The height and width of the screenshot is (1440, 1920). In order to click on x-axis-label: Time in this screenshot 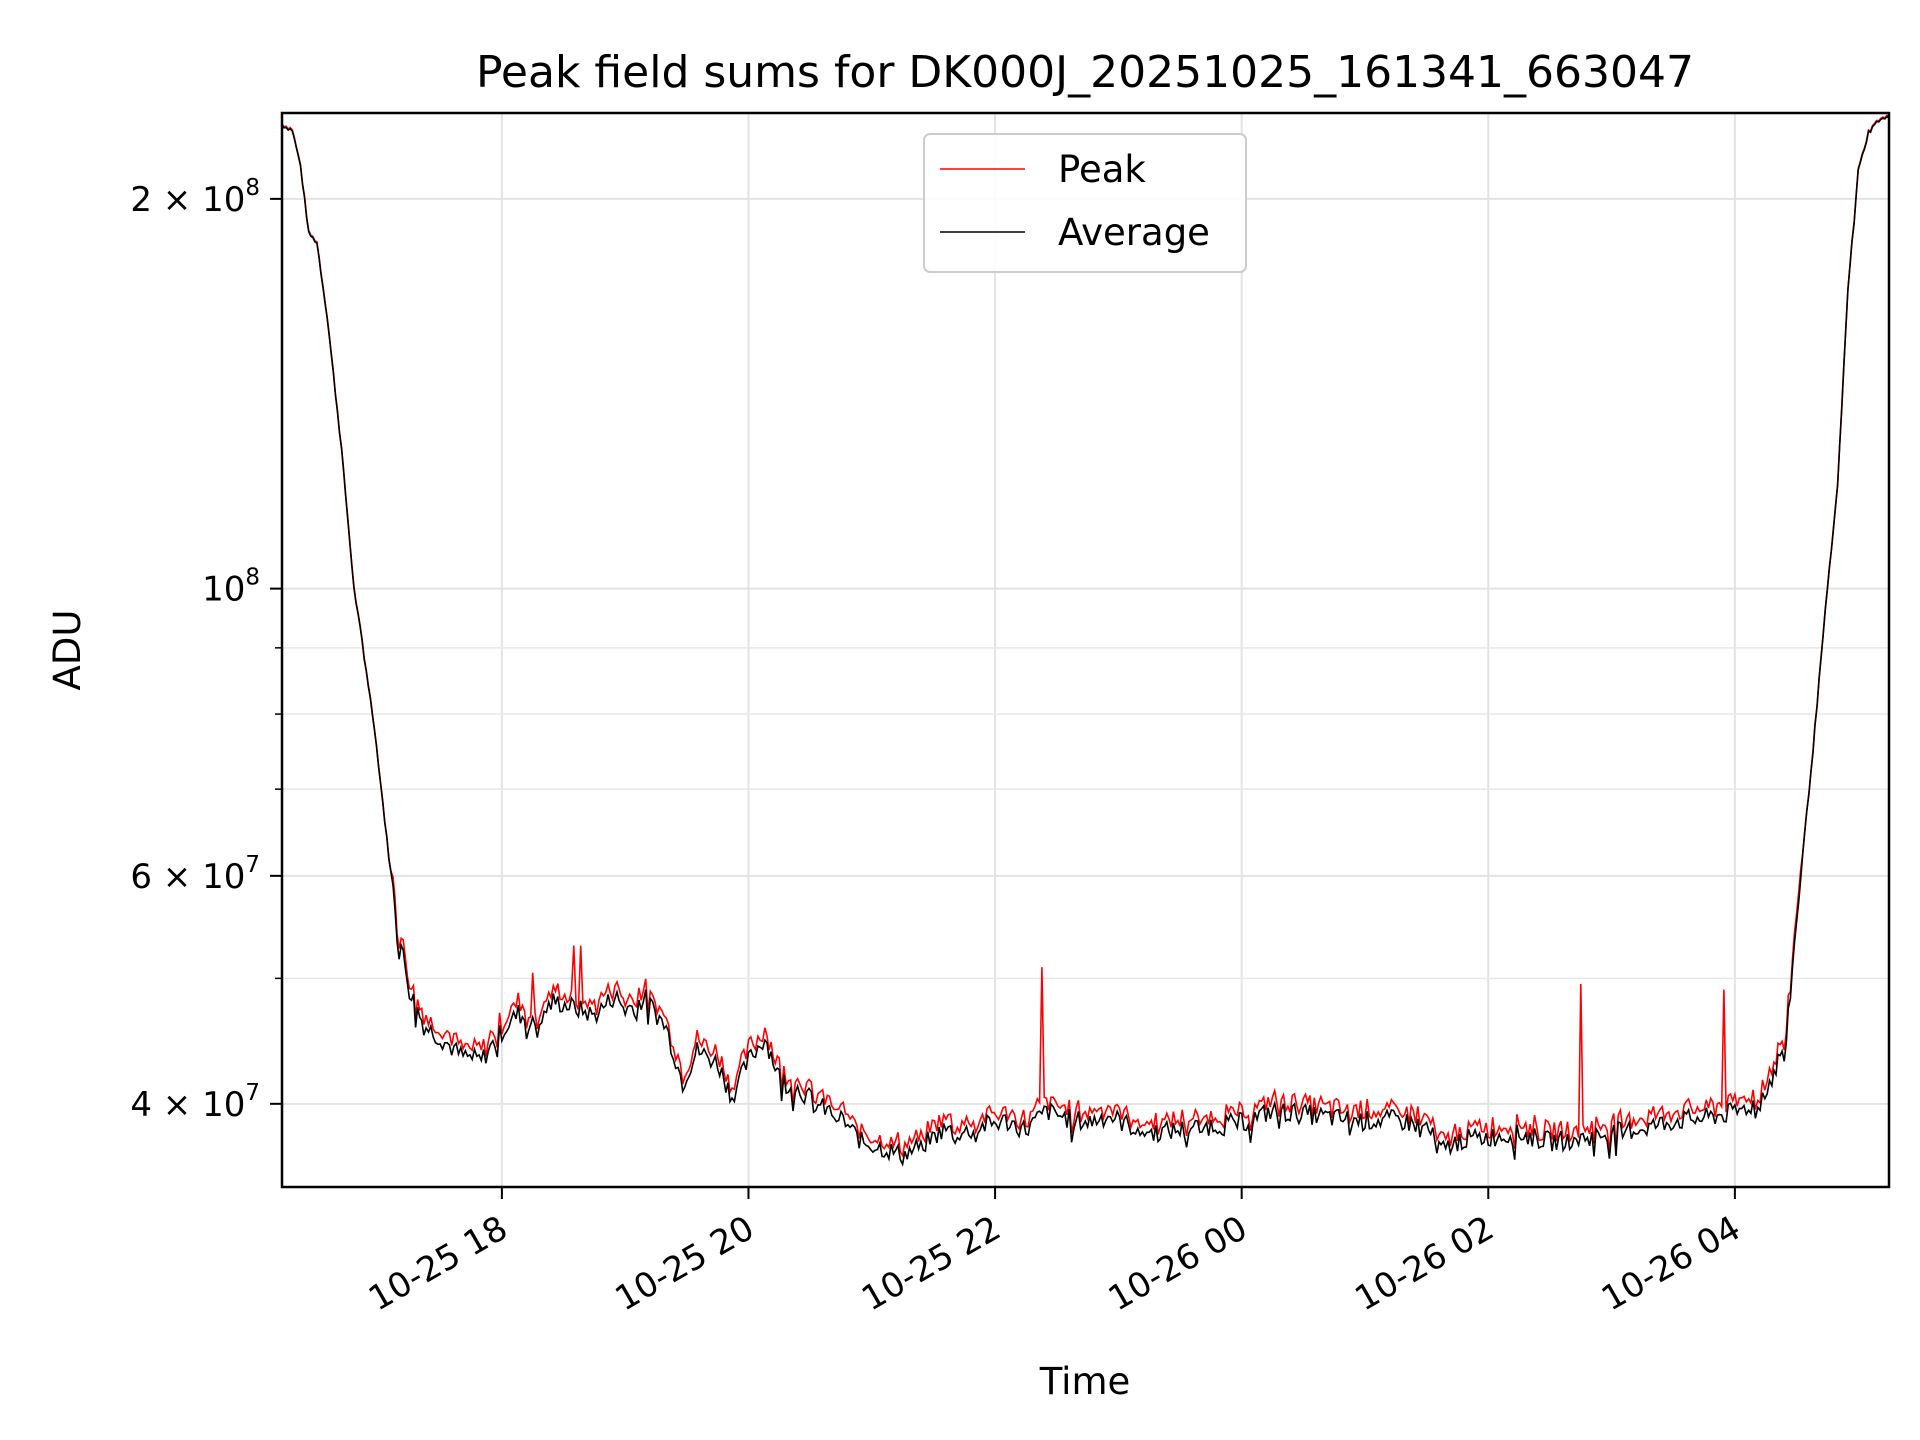, I will do `click(1085, 1381)`.